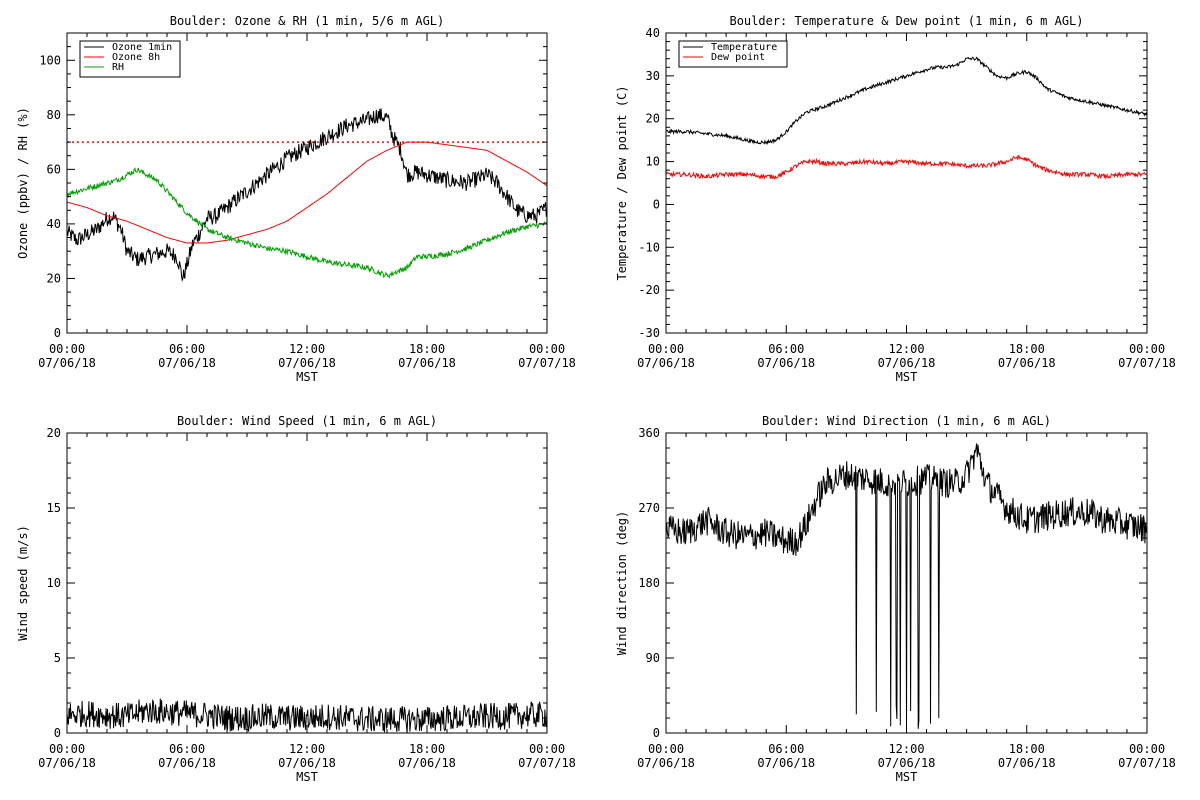 The image size is (1200, 800). I want to click on y-tick-label: -30, so click(649, 333).